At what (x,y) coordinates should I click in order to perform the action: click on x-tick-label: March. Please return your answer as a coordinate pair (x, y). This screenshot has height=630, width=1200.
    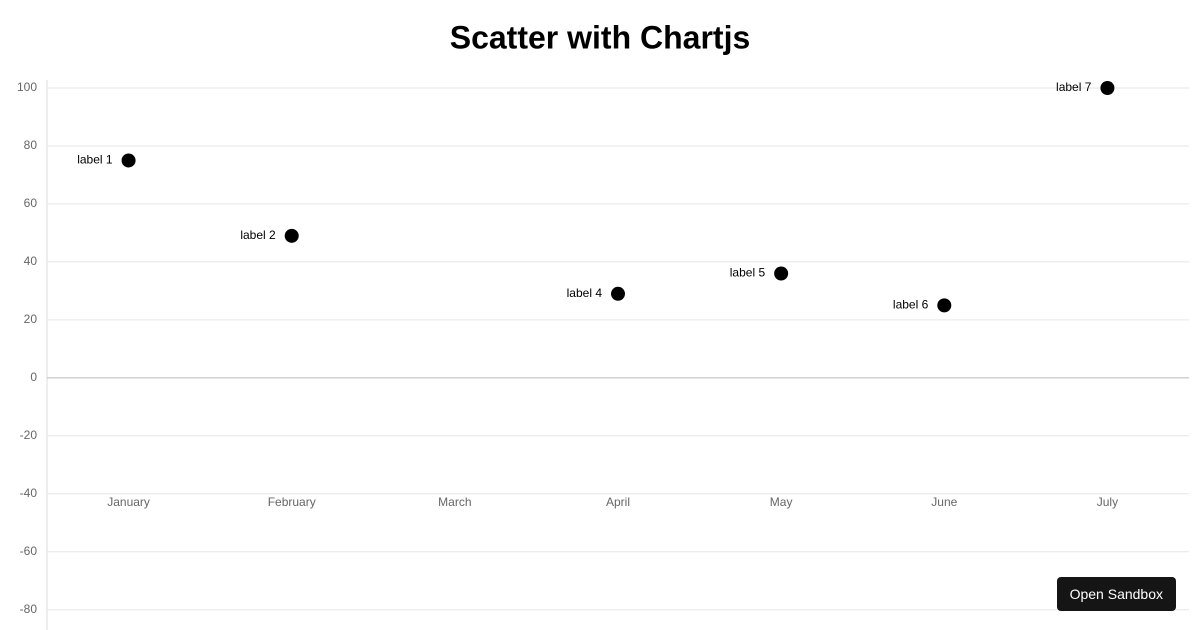
    Looking at the image, I should click on (454, 502).